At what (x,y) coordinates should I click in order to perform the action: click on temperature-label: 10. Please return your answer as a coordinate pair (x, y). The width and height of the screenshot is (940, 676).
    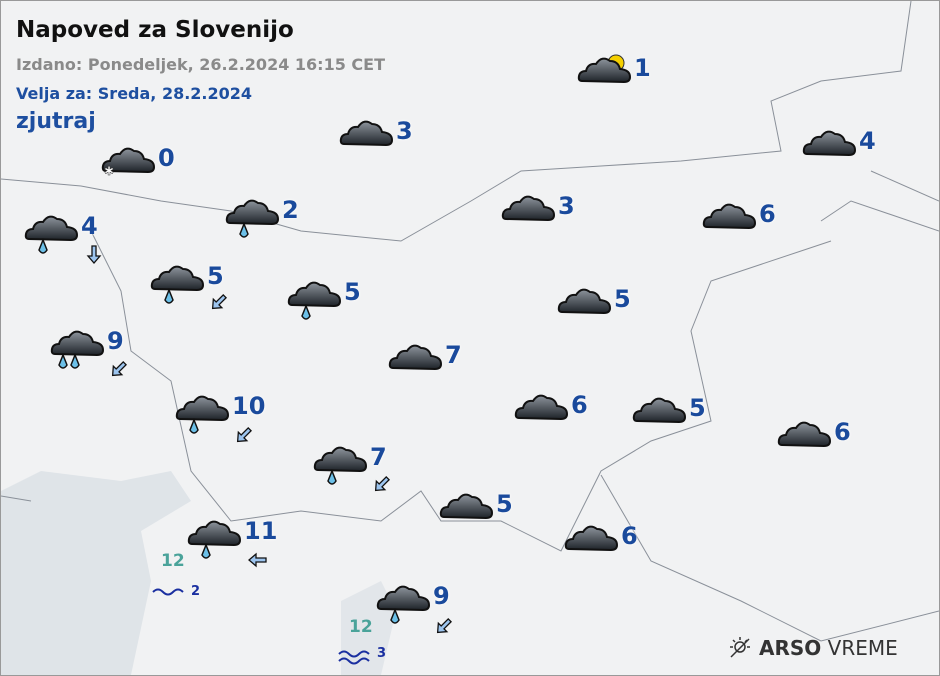
    Looking at the image, I should click on (249, 406).